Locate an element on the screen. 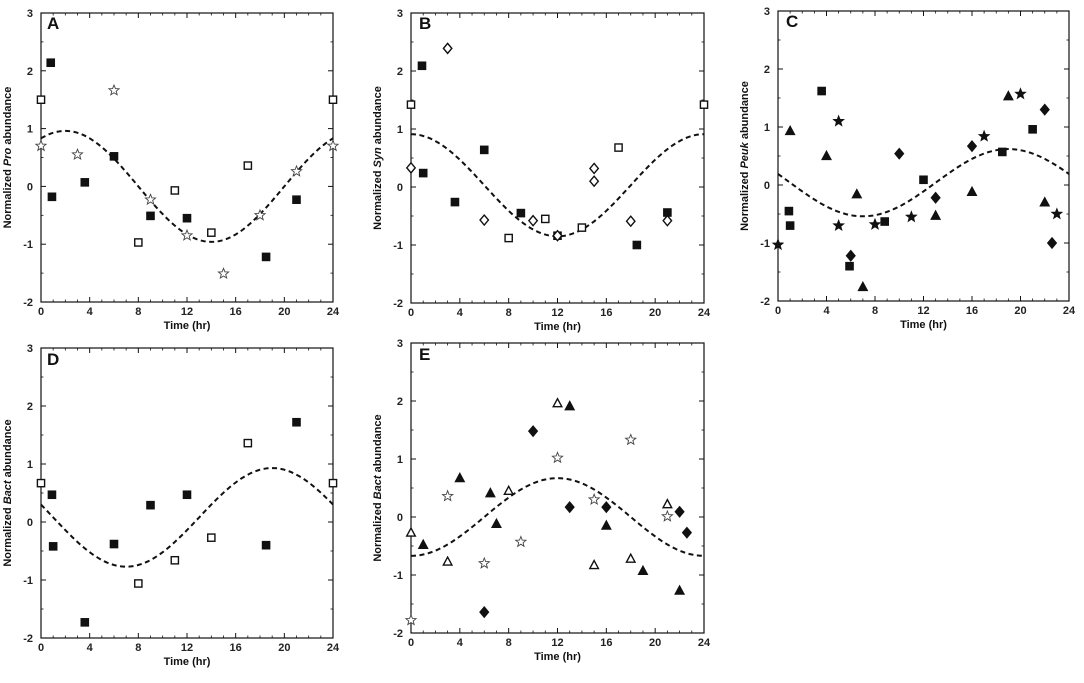  x-axis-label: Time (hr) is located at coordinates (923, 325).